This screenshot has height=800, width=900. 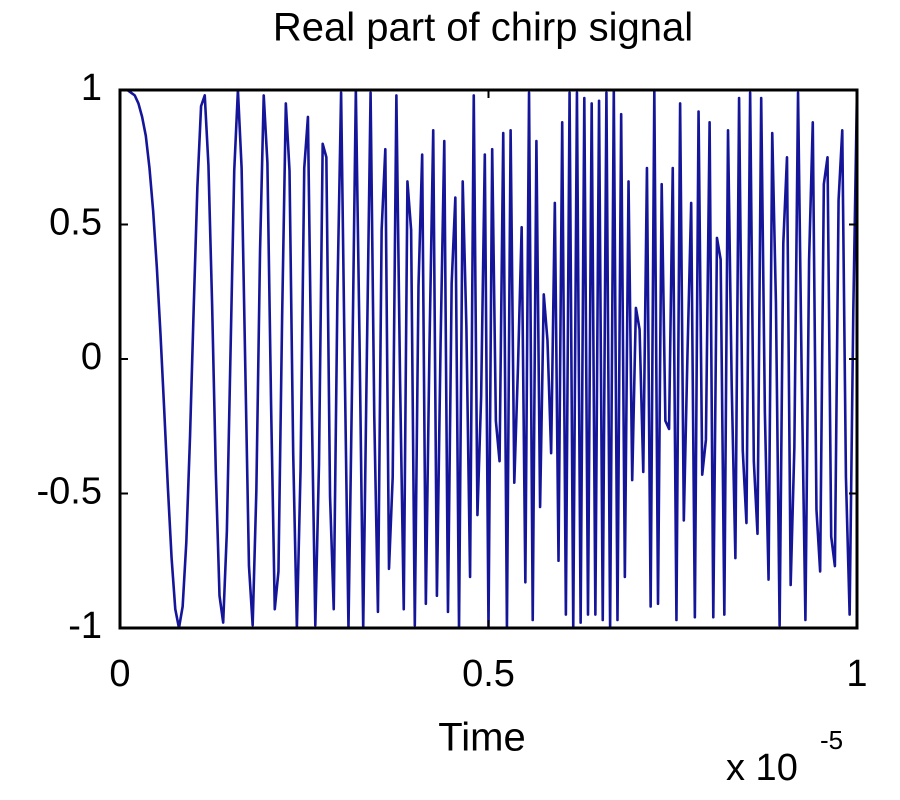 I want to click on y-tick-label: 1, so click(x=91, y=88).